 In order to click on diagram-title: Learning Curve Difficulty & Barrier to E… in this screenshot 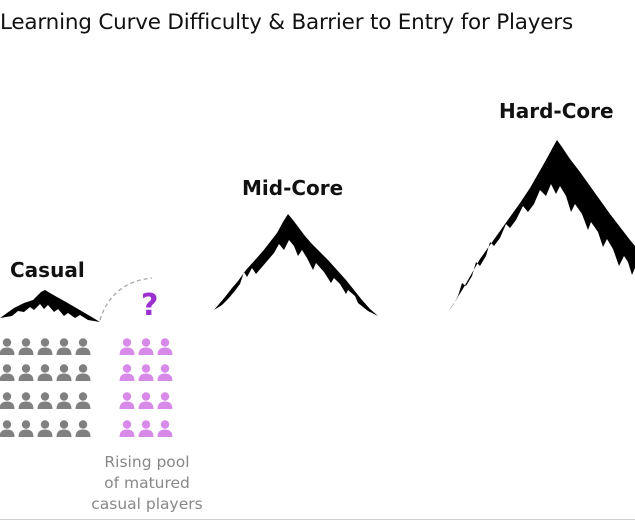, I will do `click(286, 22)`.